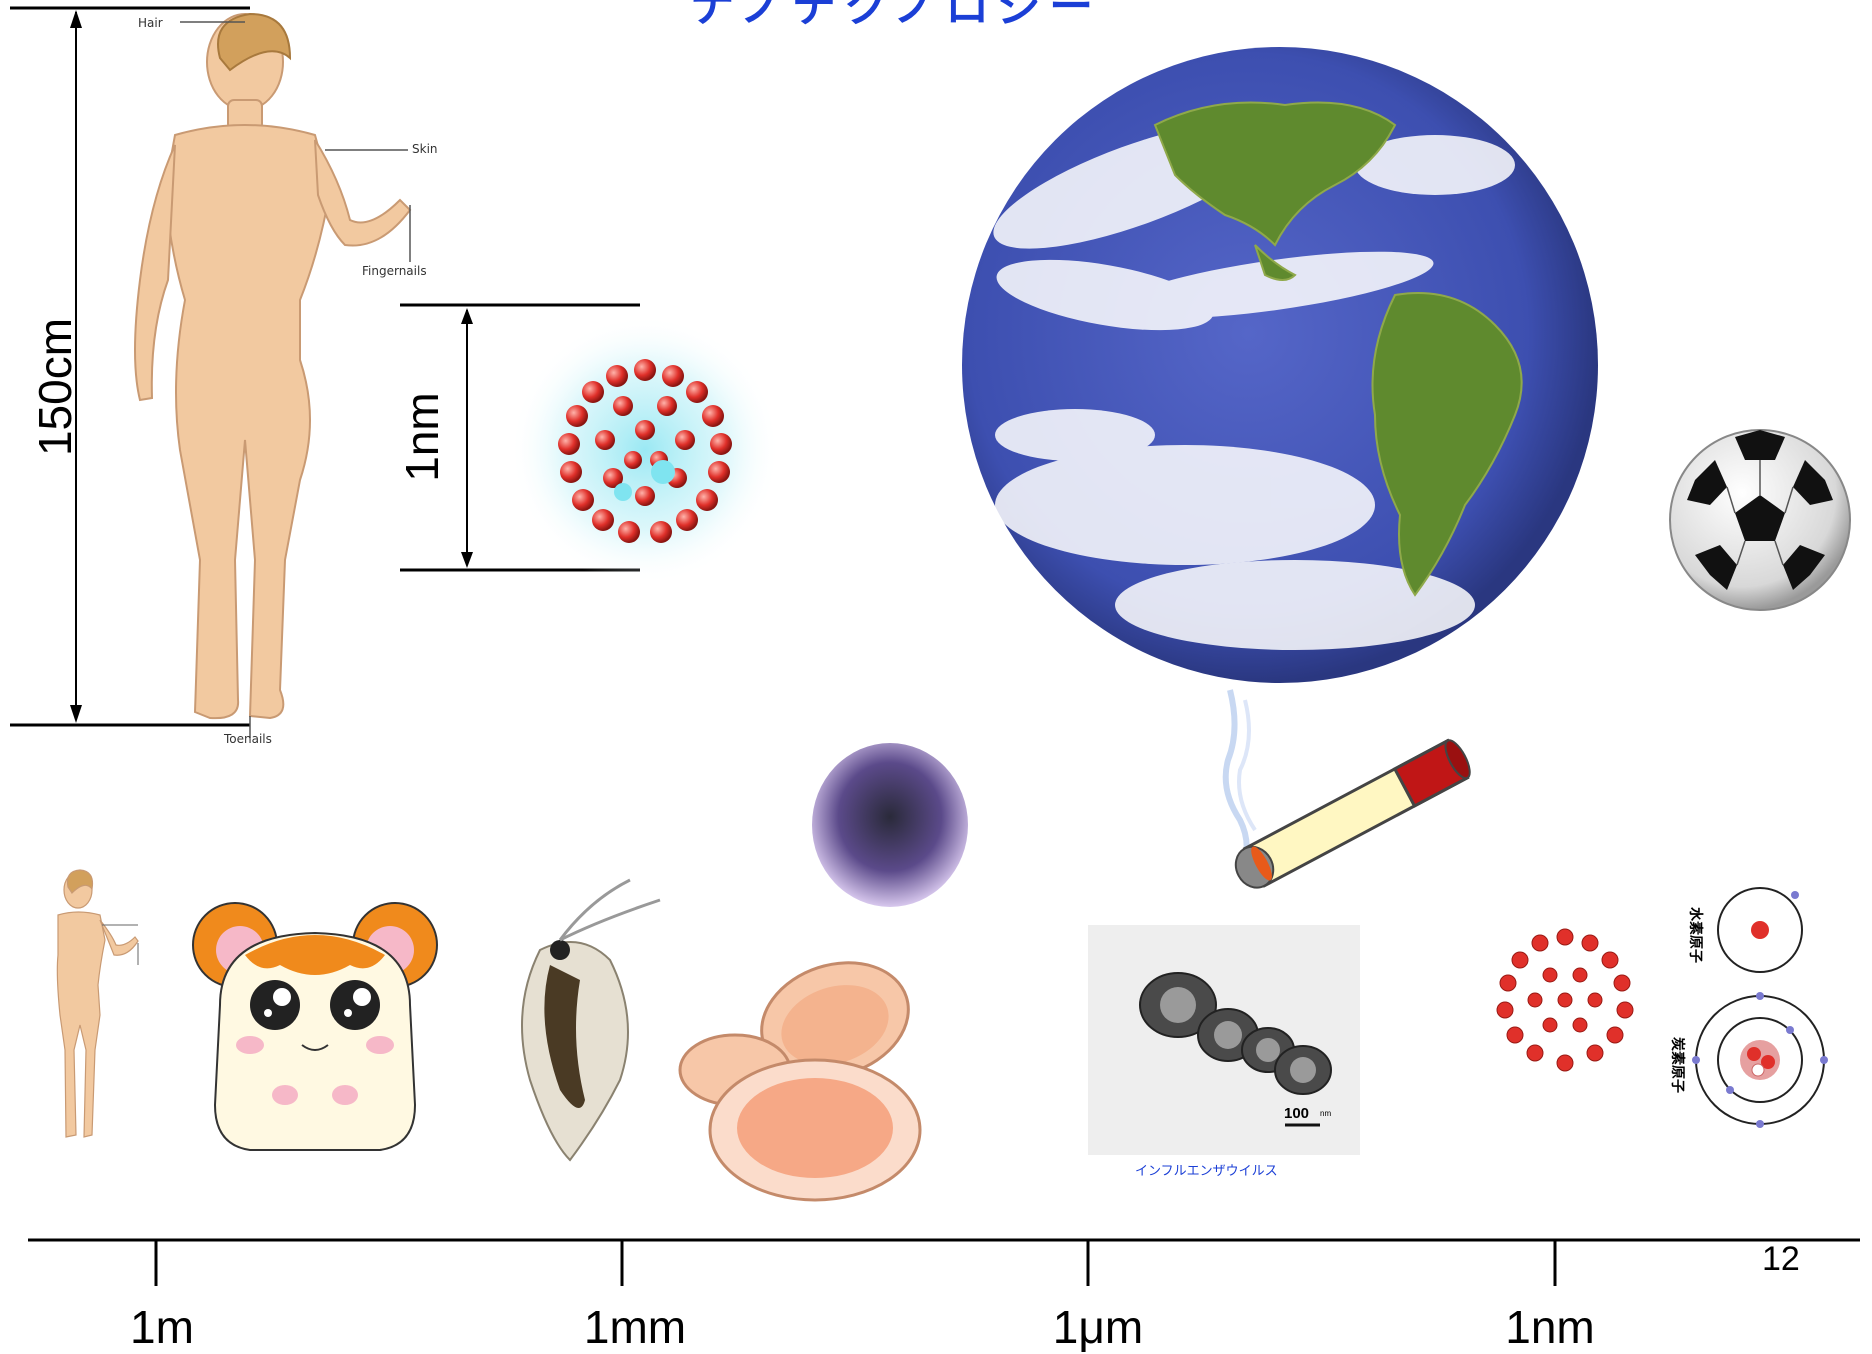 This screenshot has width=1872, height=1354. I want to click on page-number: 12, so click(1781, 1259).